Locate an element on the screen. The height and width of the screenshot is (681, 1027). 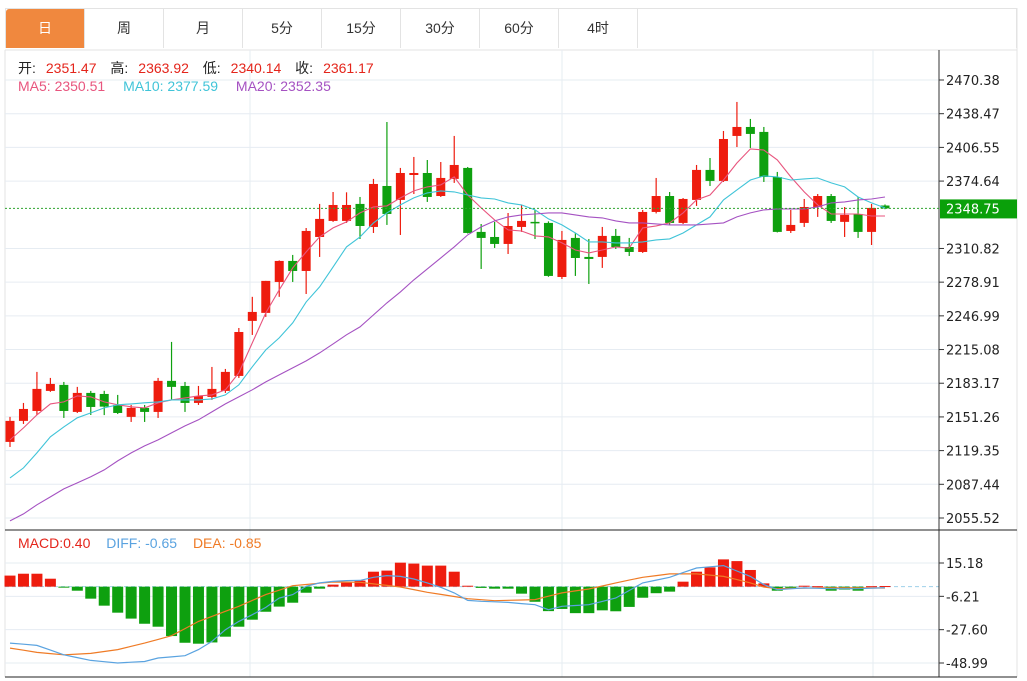
tab-day: 日 is located at coordinates (45, 28).